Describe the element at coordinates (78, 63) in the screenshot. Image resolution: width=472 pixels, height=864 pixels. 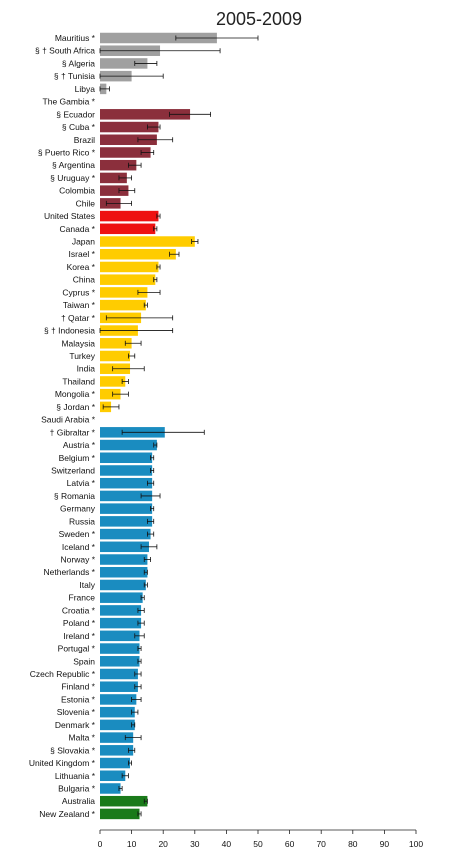
I see `category-label: § Algeria` at that location.